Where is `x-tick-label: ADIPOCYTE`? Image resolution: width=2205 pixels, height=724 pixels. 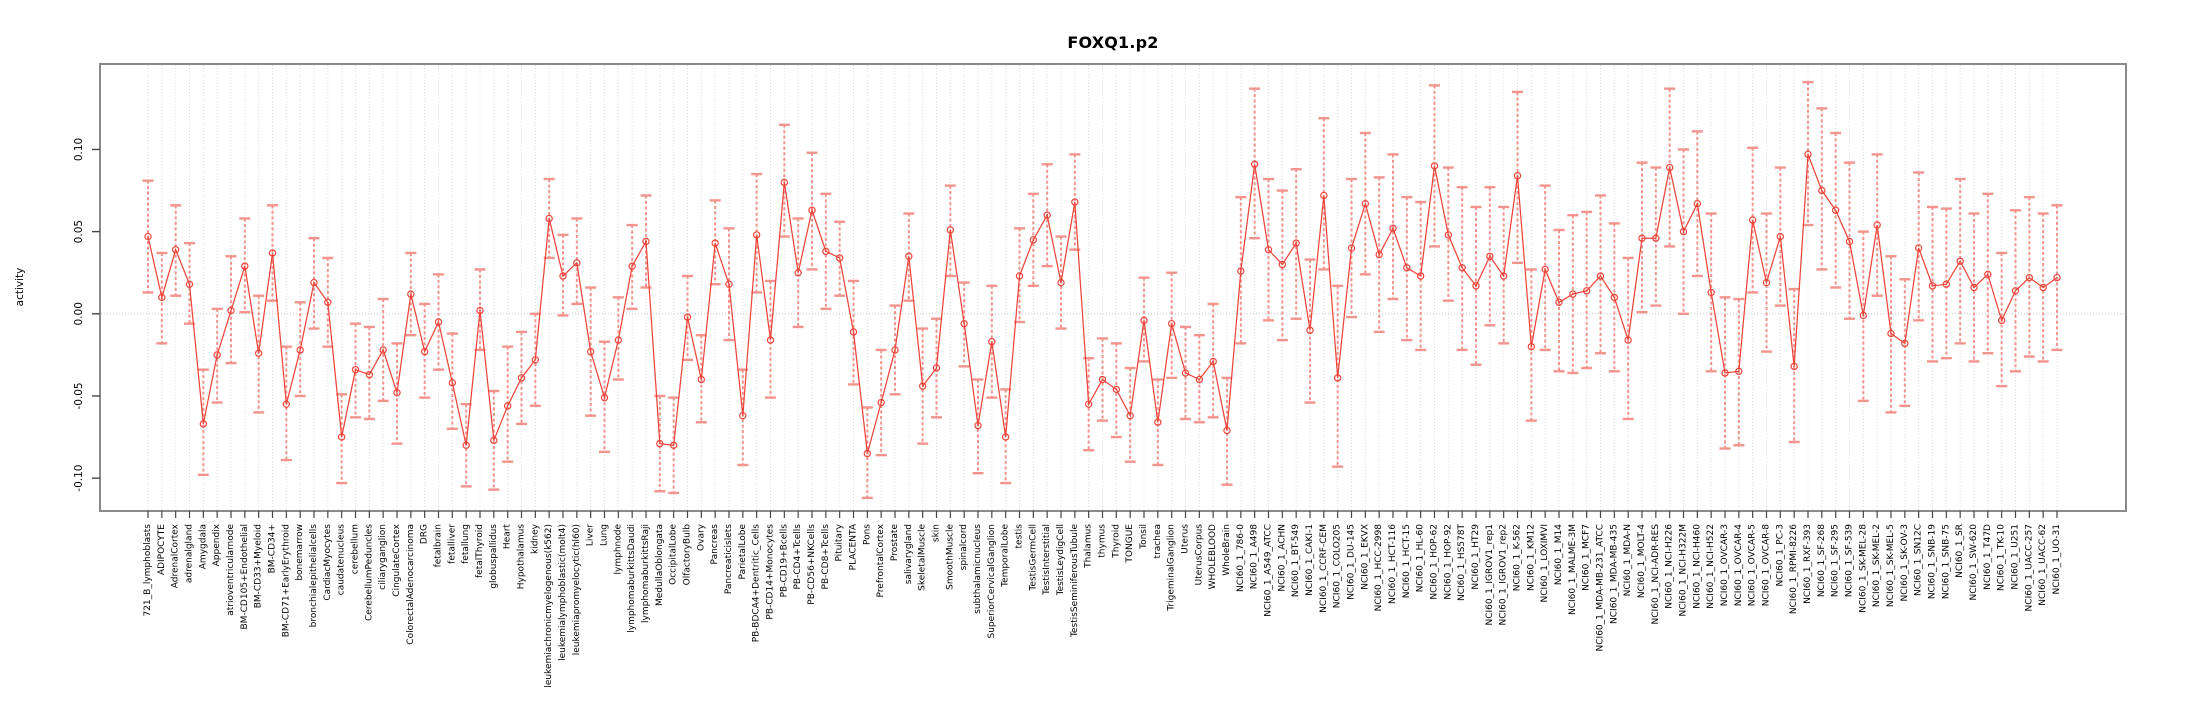
x-tick-label: ADIPOCYTE is located at coordinates (162, 549).